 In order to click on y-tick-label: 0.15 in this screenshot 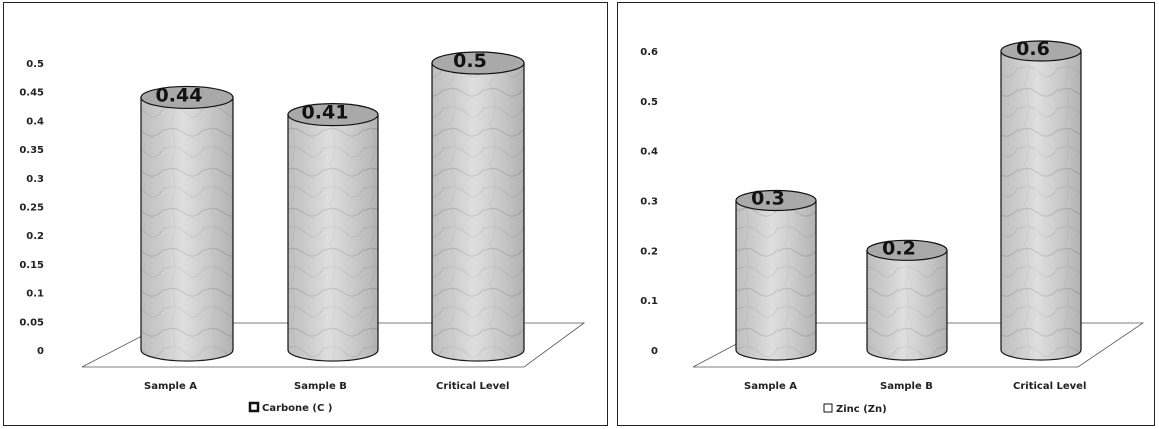, I will do `click(31, 265)`.